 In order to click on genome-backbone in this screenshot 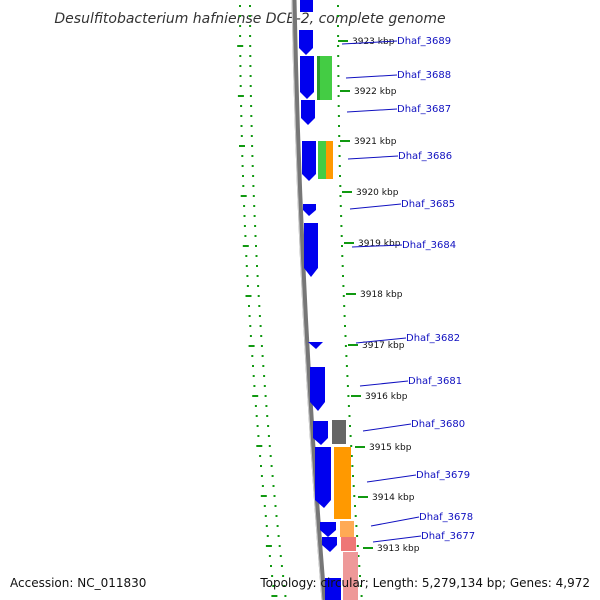, I will do `click(309, 300)`.